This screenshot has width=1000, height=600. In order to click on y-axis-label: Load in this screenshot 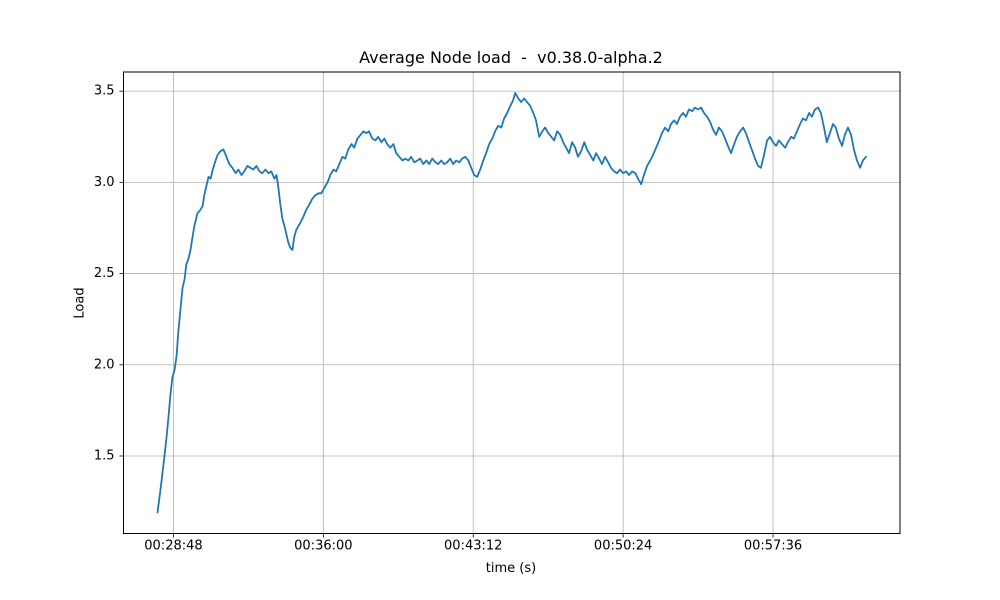, I will do `click(80, 303)`.